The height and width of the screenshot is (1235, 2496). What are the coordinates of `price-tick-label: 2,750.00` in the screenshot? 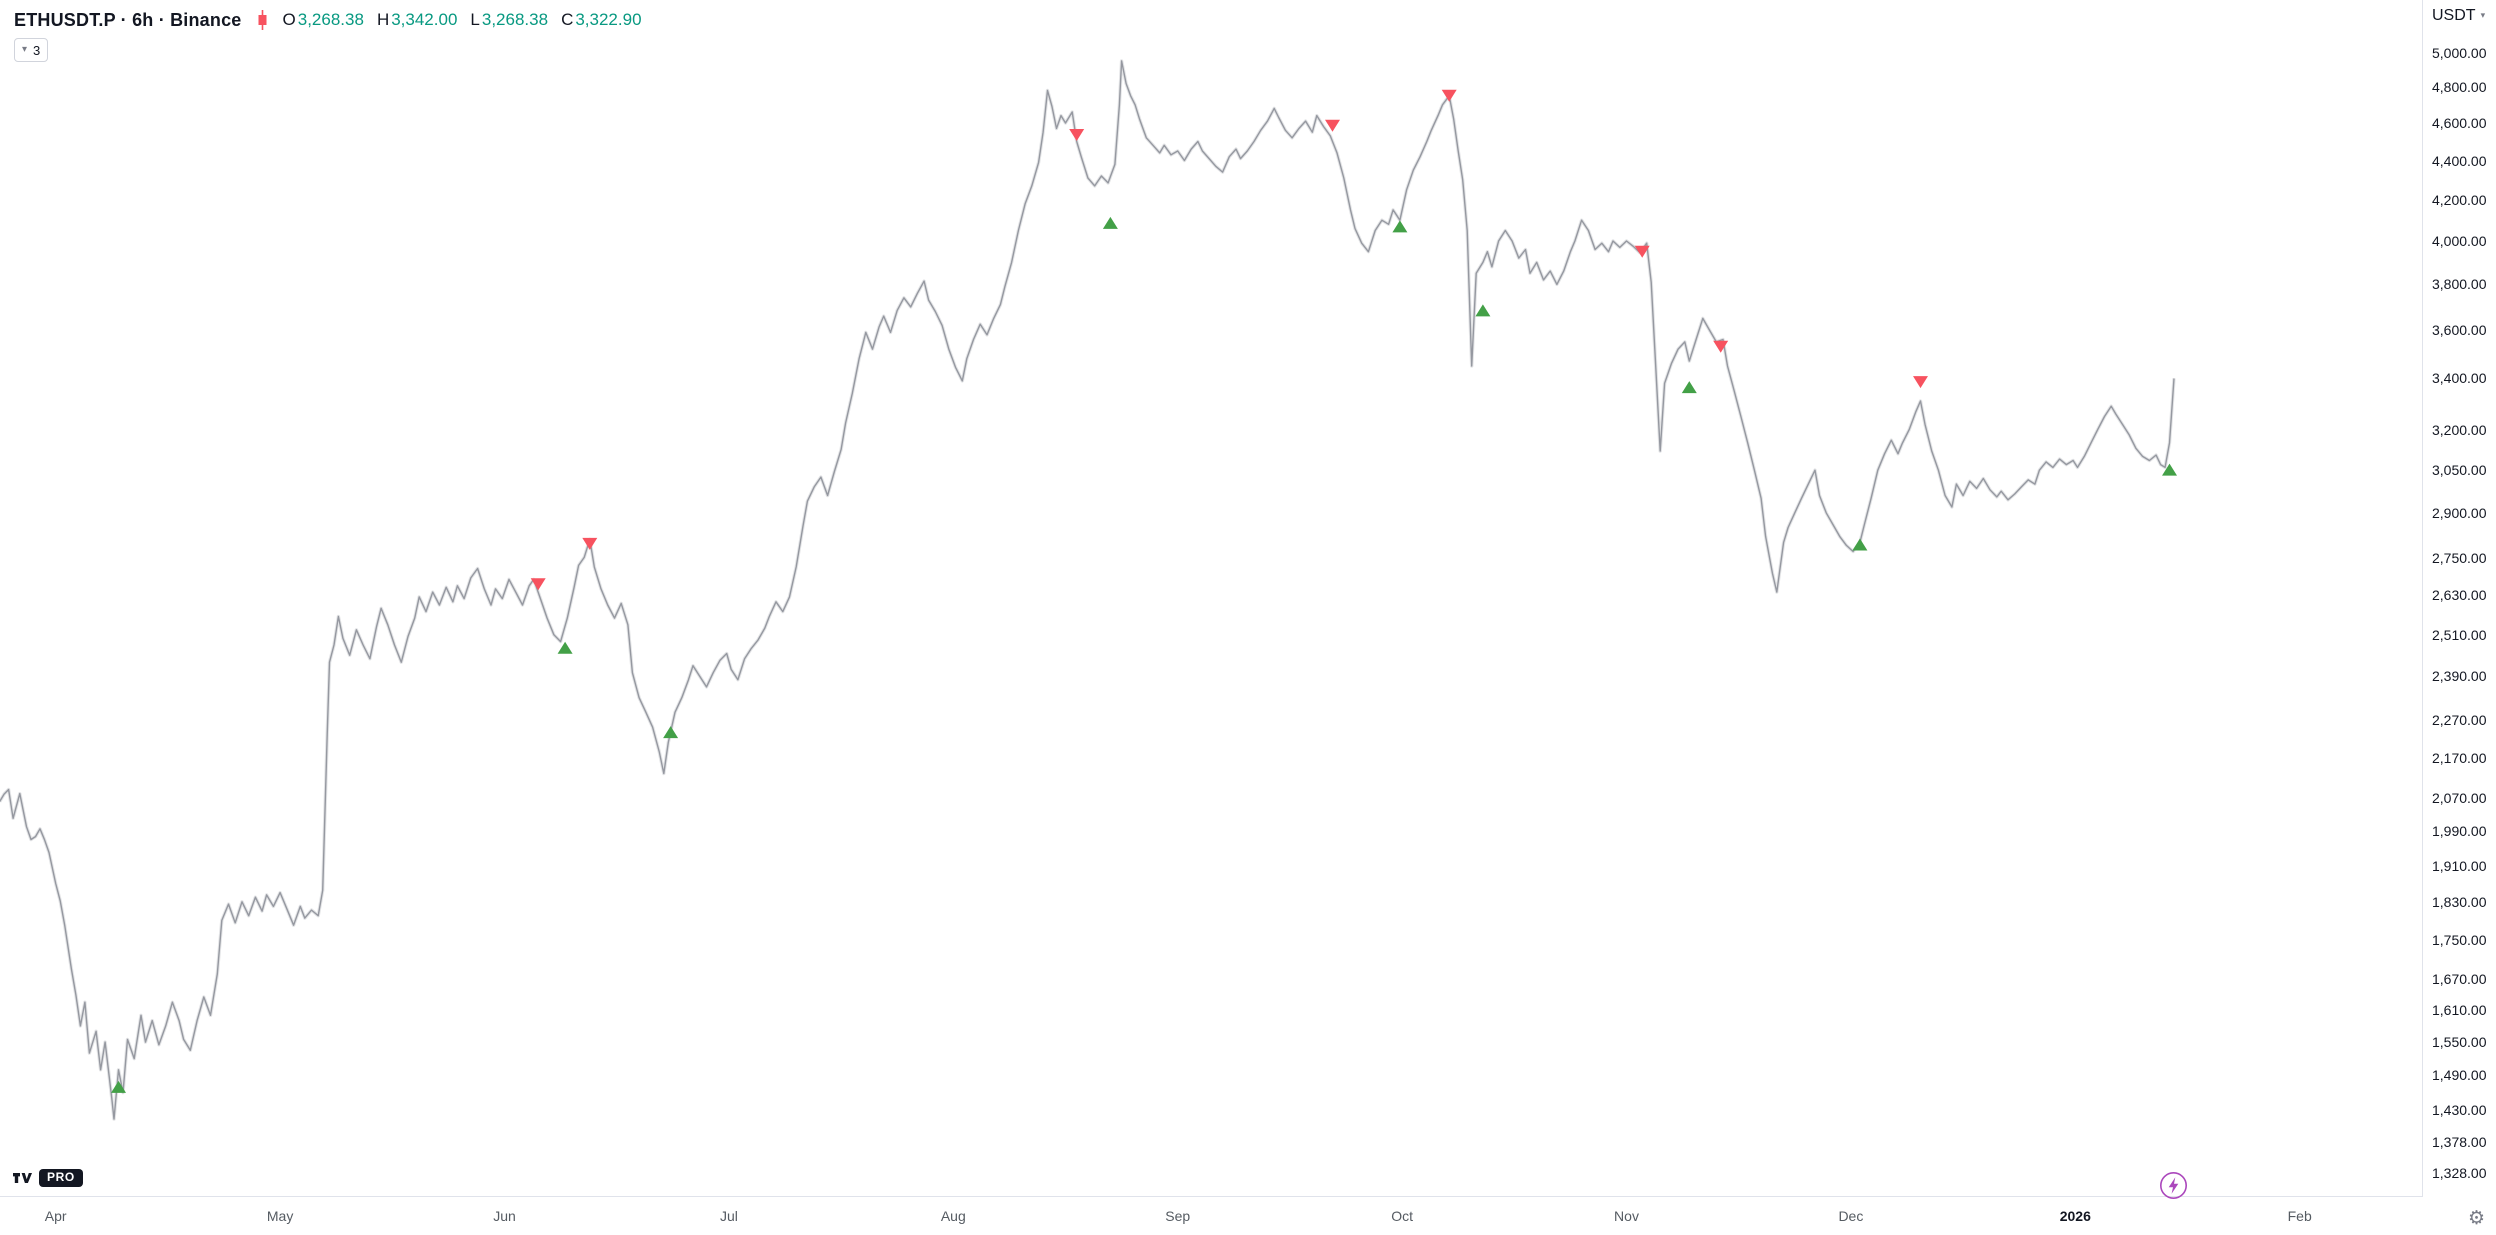 It's located at (2459, 557).